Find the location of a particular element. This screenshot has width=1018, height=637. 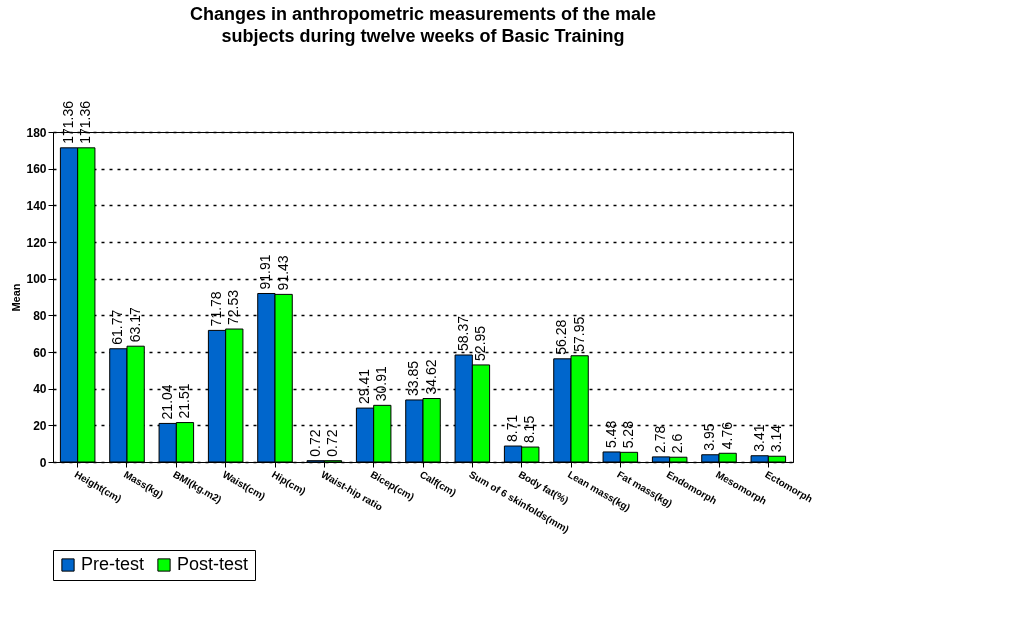

data-label: 58.37 is located at coordinates (462, 333).